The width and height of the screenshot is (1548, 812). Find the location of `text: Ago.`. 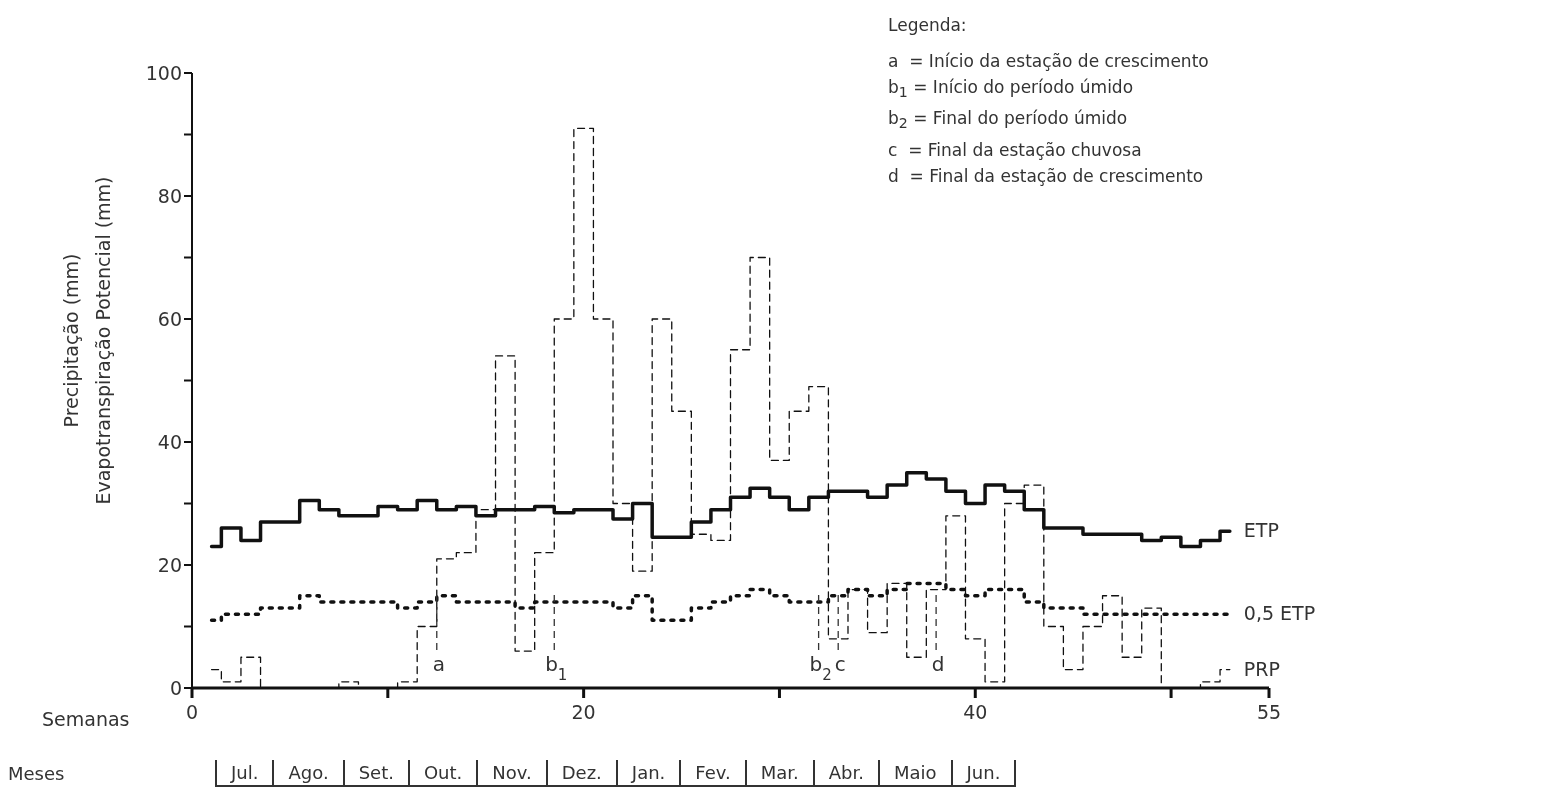

text: Ago. is located at coordinates (309, 773).